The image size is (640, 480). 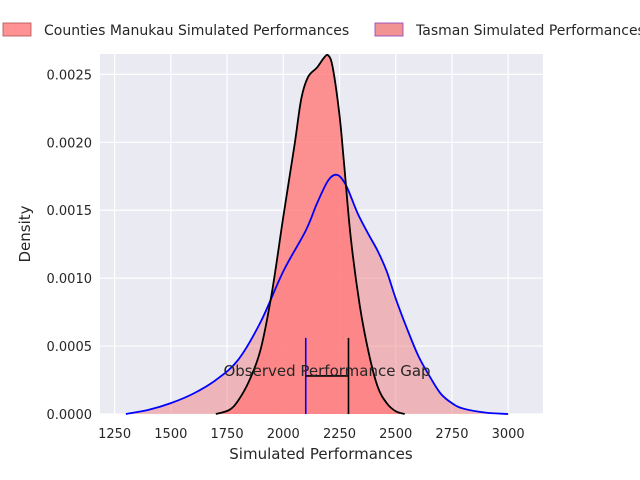 What do you see at coordinates (389, 29) in the screenshot?
I see `legend-swatch-tasman` at bounding box center [389, 29].